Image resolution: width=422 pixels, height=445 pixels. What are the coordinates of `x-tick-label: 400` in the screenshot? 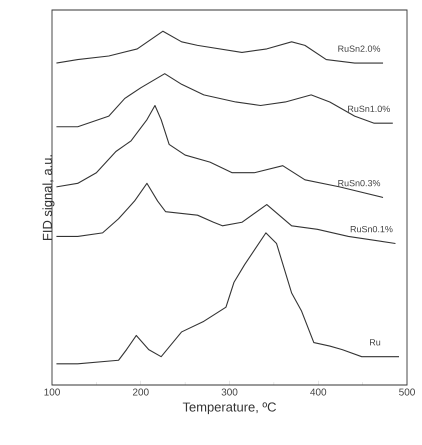 It's located at (318, 392).